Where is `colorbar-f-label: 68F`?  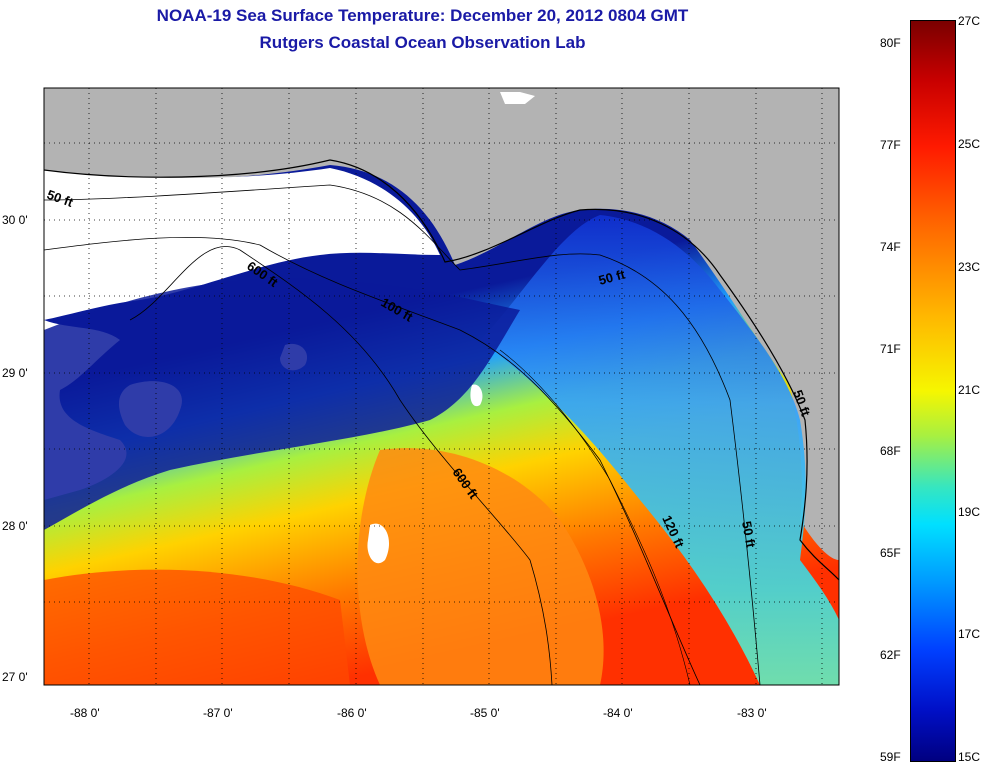
colorbar-f-label: 68F is located at coordinates (890, 451).